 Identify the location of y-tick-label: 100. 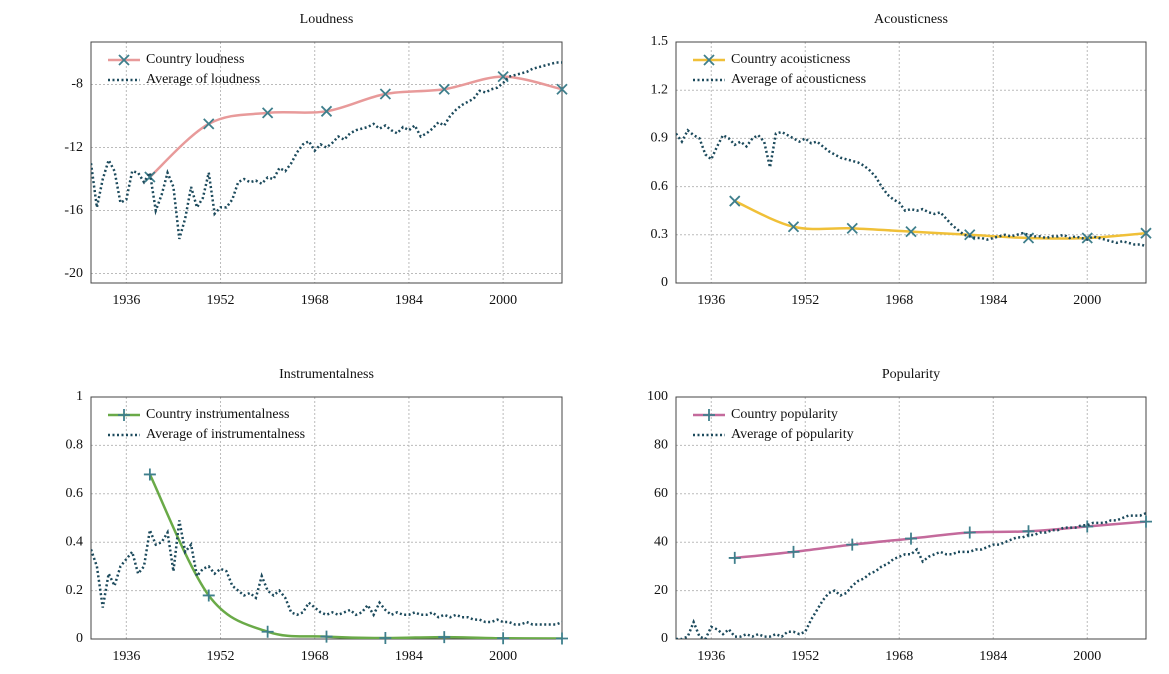
(657, 396).